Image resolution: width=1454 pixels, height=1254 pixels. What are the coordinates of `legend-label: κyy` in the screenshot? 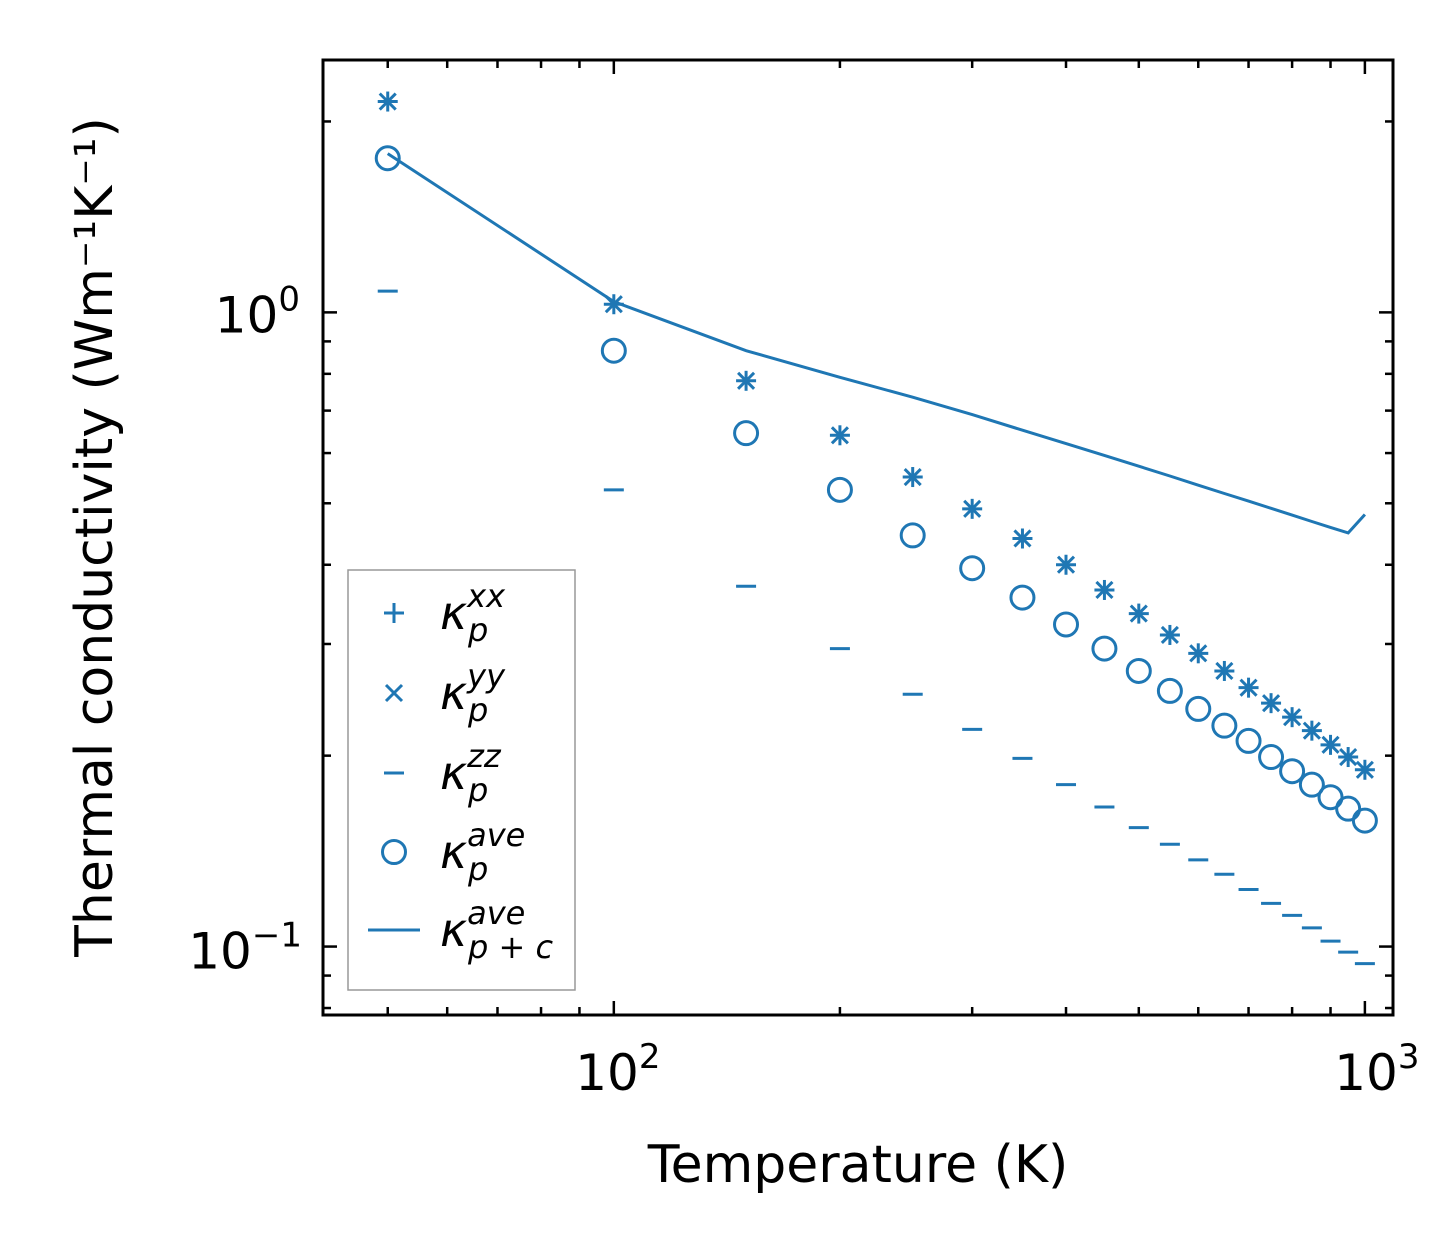 It's located at (473, 688).